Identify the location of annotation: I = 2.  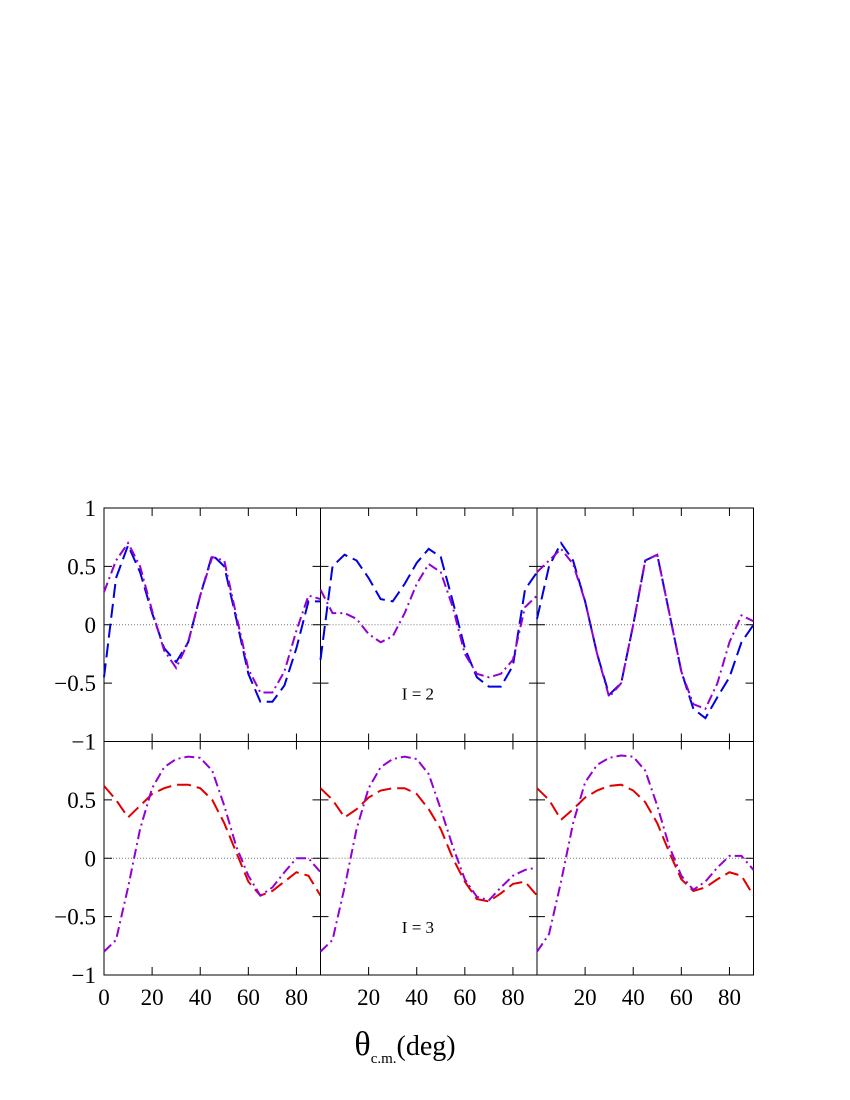
(418, 693).